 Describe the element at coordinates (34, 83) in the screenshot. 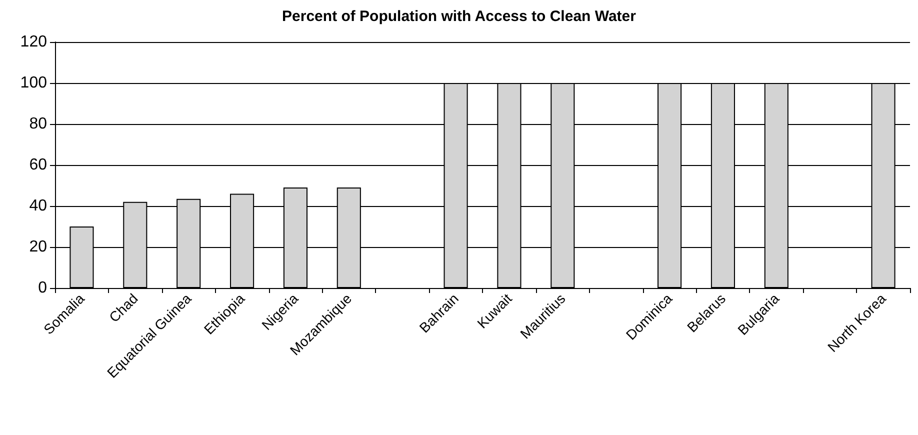

I see `y-tick-label: 100` at that location.